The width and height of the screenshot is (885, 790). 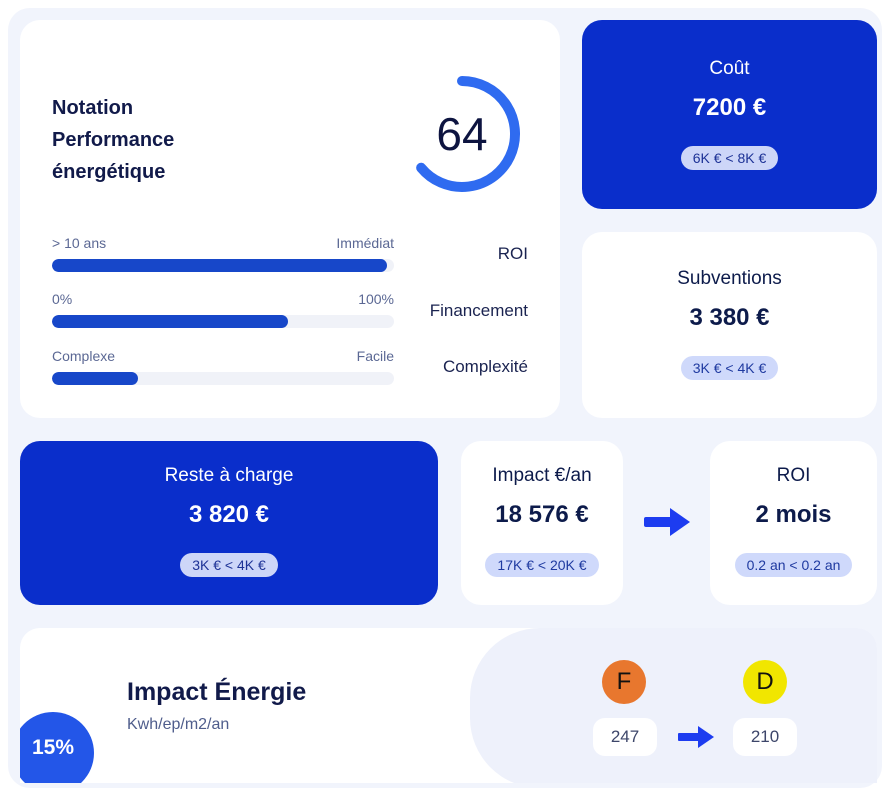 I want to click on impact-range-badge: 17K € < 20K €, so click(x=542, y=565).